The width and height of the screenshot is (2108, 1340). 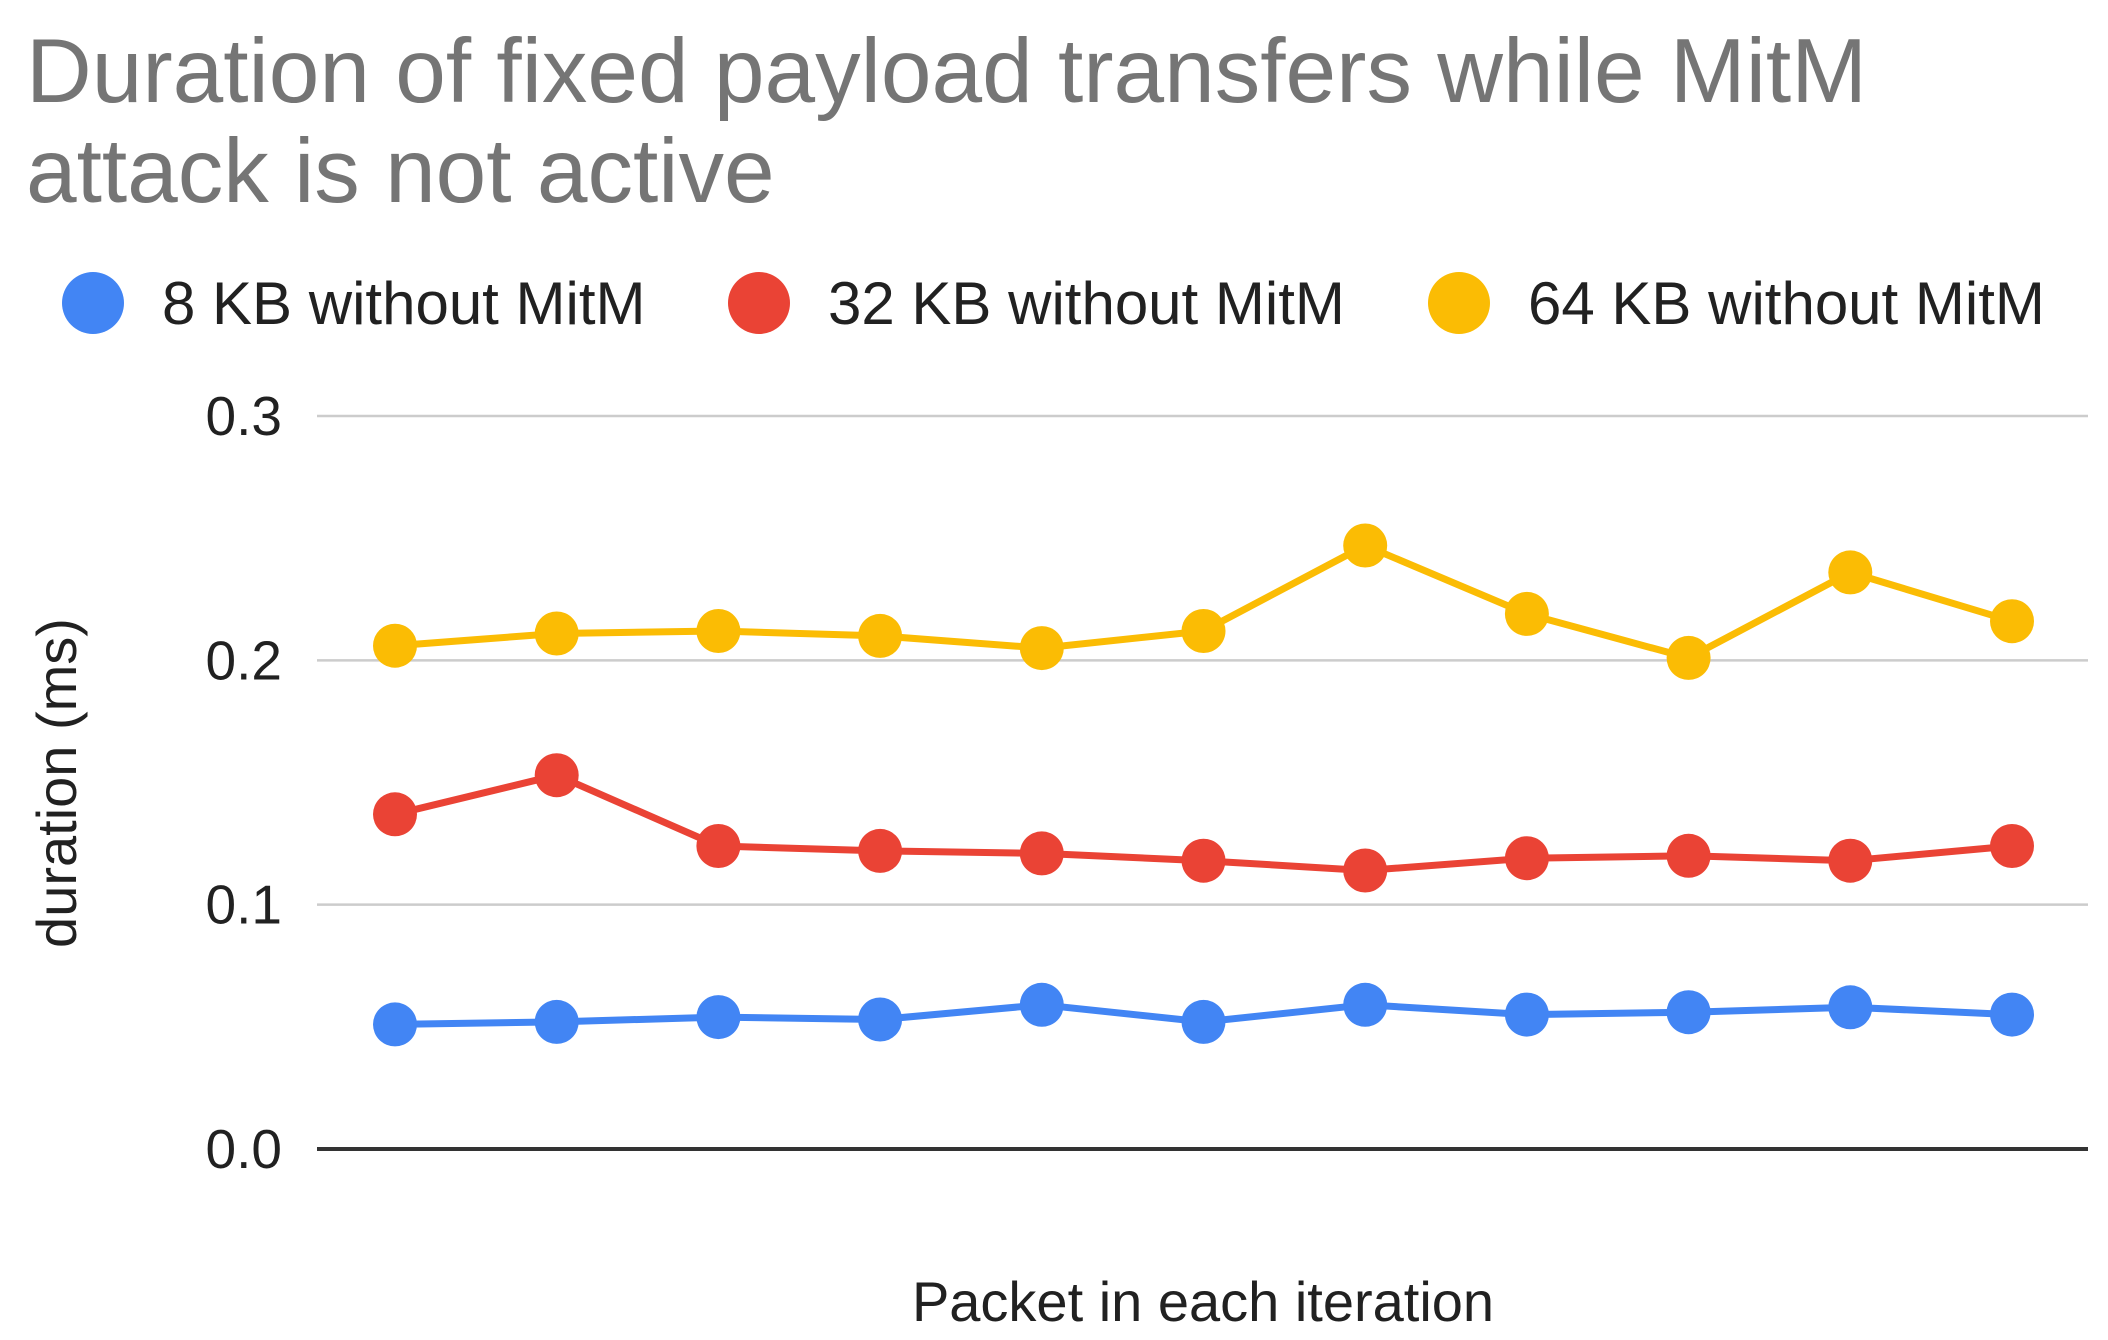 What do you see at coordinates (1203, 1301) in the screenshot?
I see `x-axis-title: Packet in each iteration` at bounding box center [1203, 1301].